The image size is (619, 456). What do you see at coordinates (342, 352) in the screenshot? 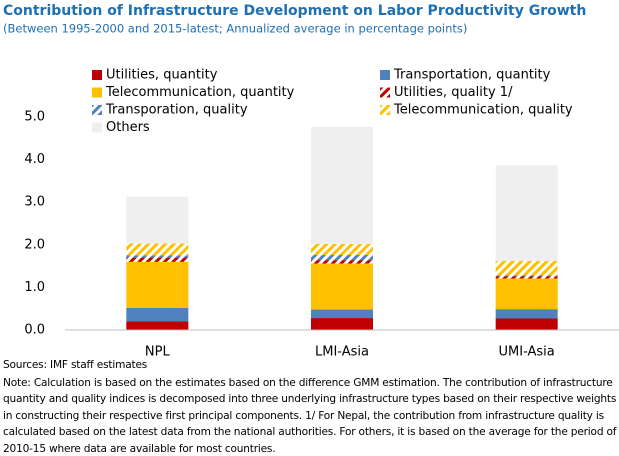
I see `x-tick-label: LMI-Asia` at bounding box center [342, 352].